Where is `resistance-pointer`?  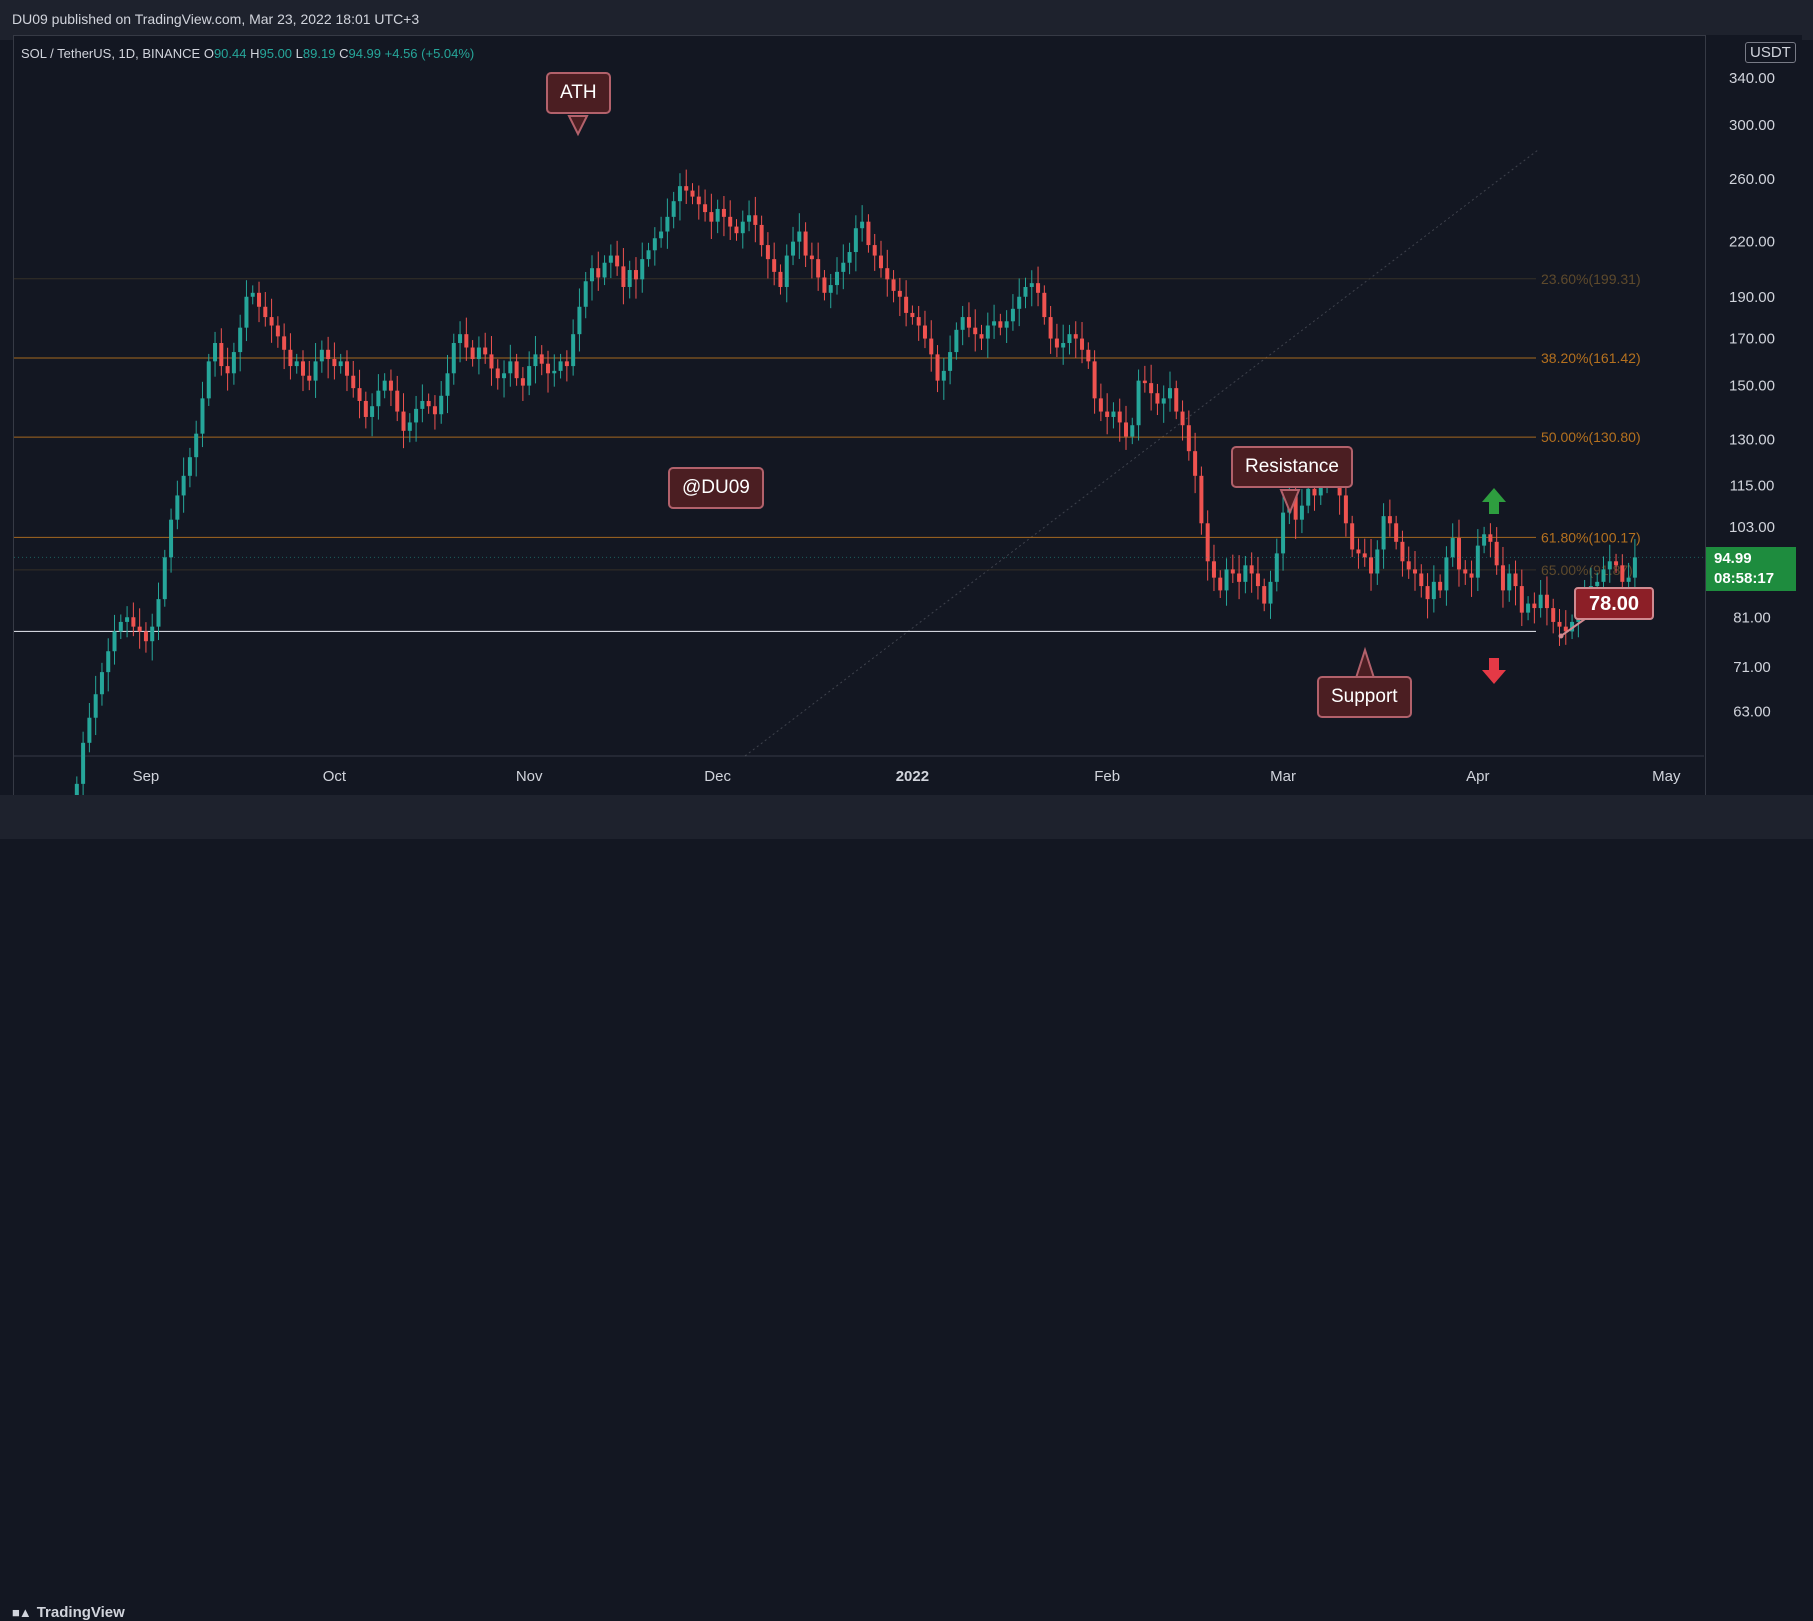
resistance-pointer is located at coordinates (1290, 502).